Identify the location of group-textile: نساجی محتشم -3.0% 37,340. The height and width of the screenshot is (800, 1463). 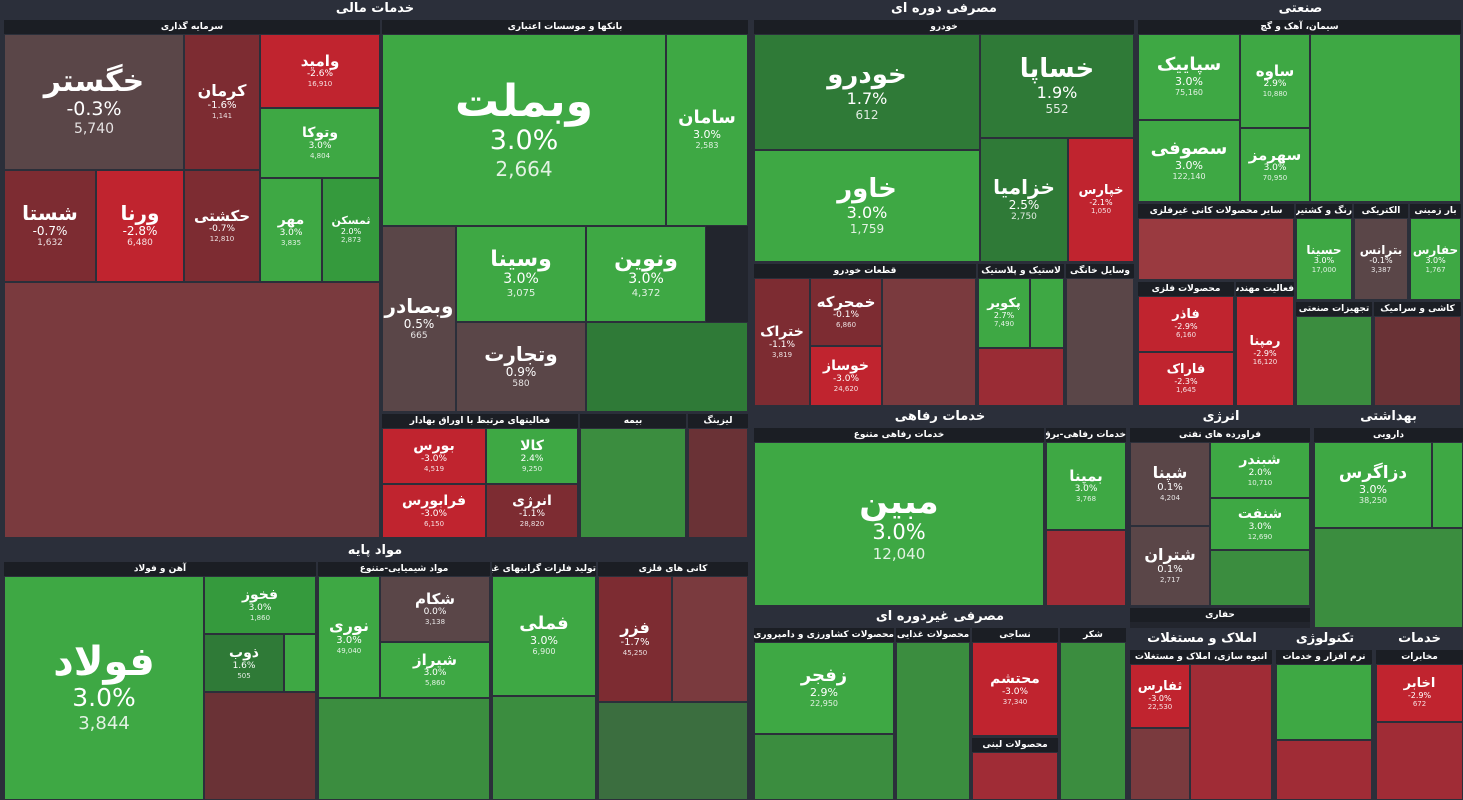
(1015, 682).